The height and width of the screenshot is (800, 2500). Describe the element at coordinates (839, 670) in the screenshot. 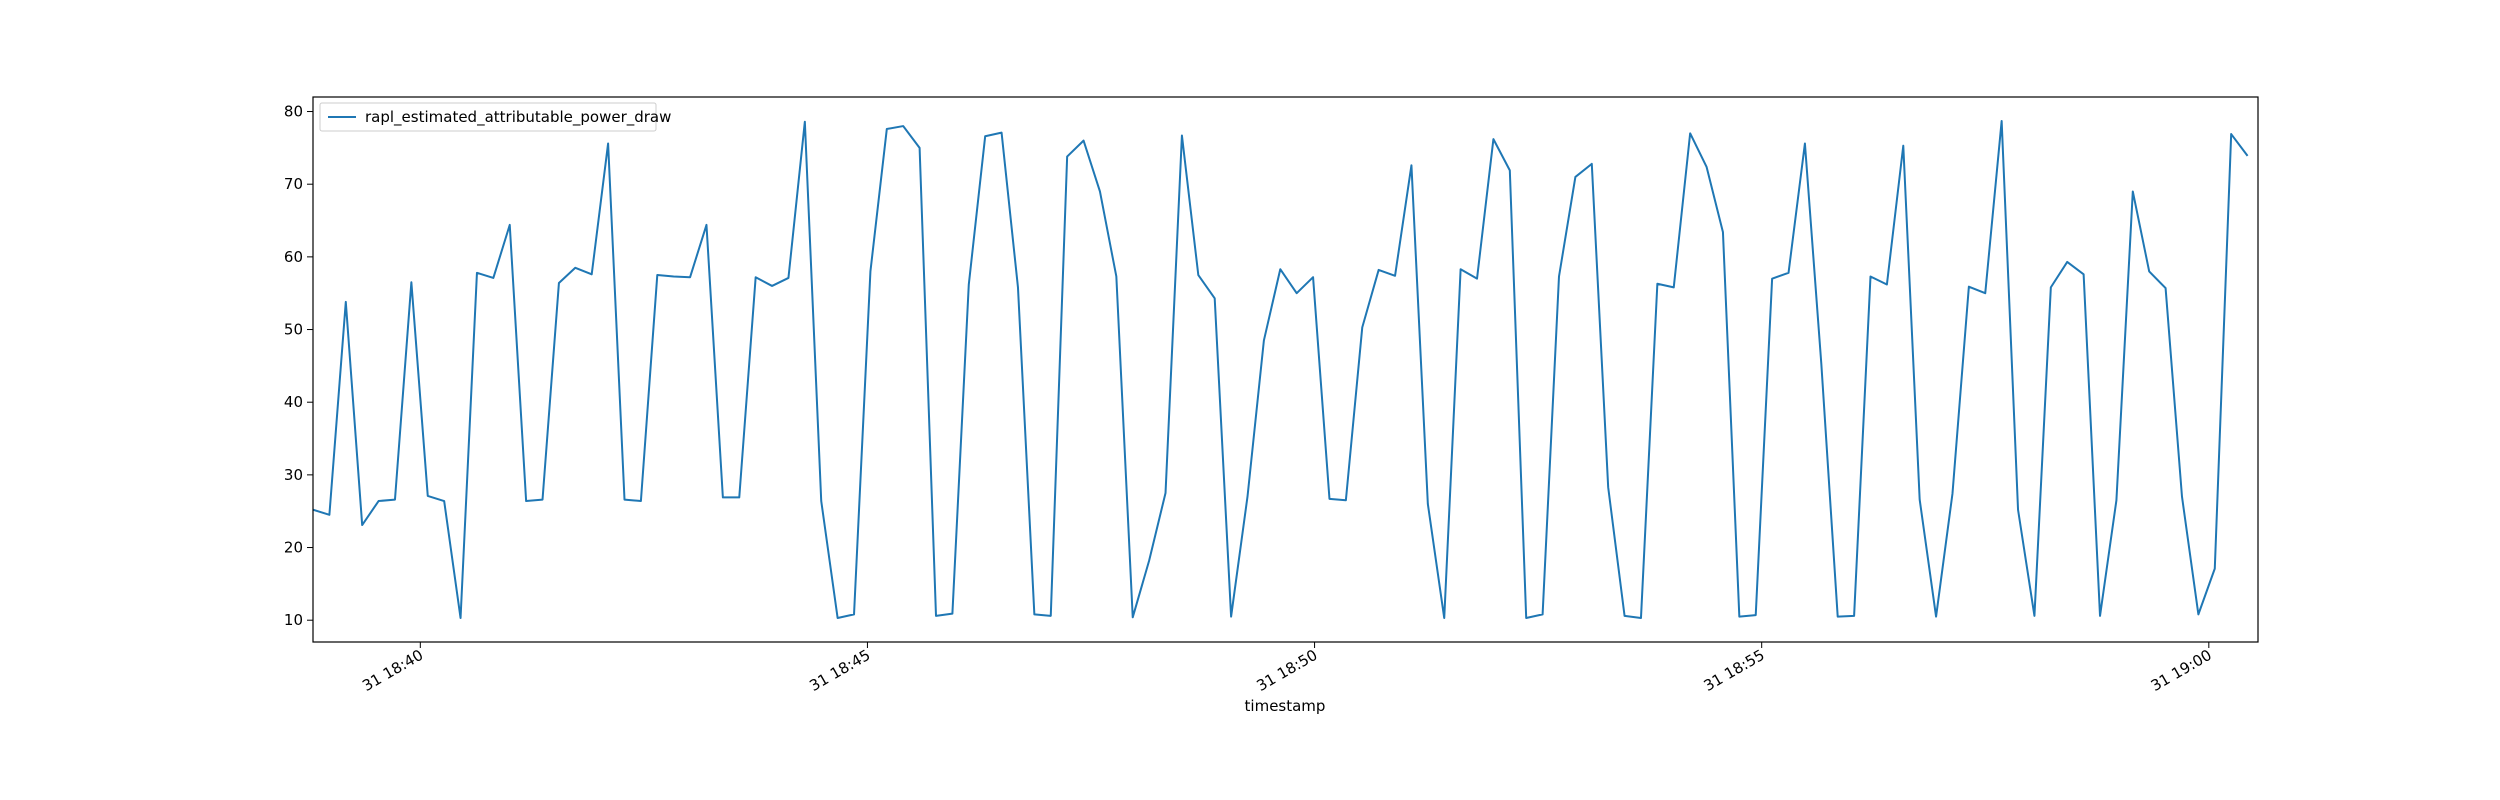

I see `x-tick-label: 31 18:45` at that location.